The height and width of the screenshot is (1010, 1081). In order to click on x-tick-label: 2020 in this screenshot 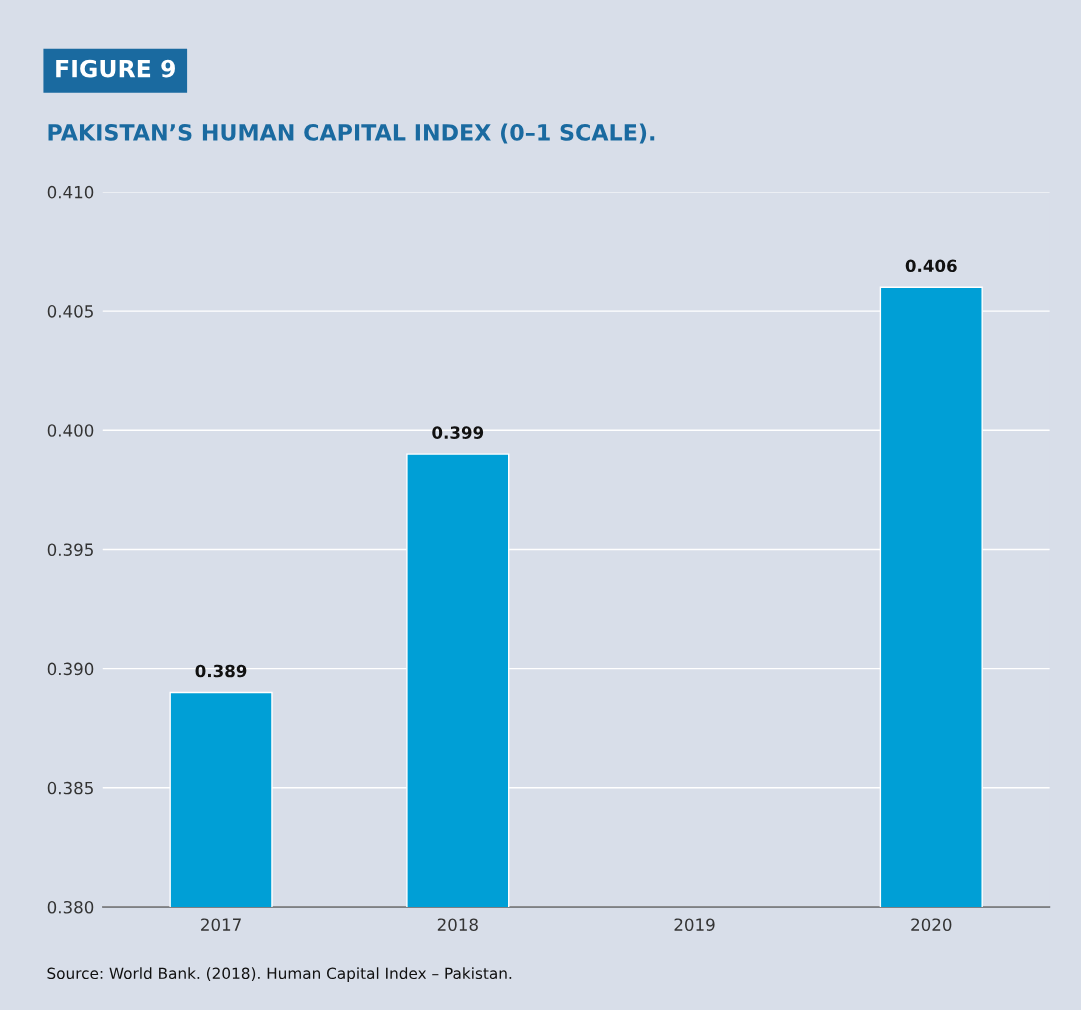, I will do `click(931, 924)`.